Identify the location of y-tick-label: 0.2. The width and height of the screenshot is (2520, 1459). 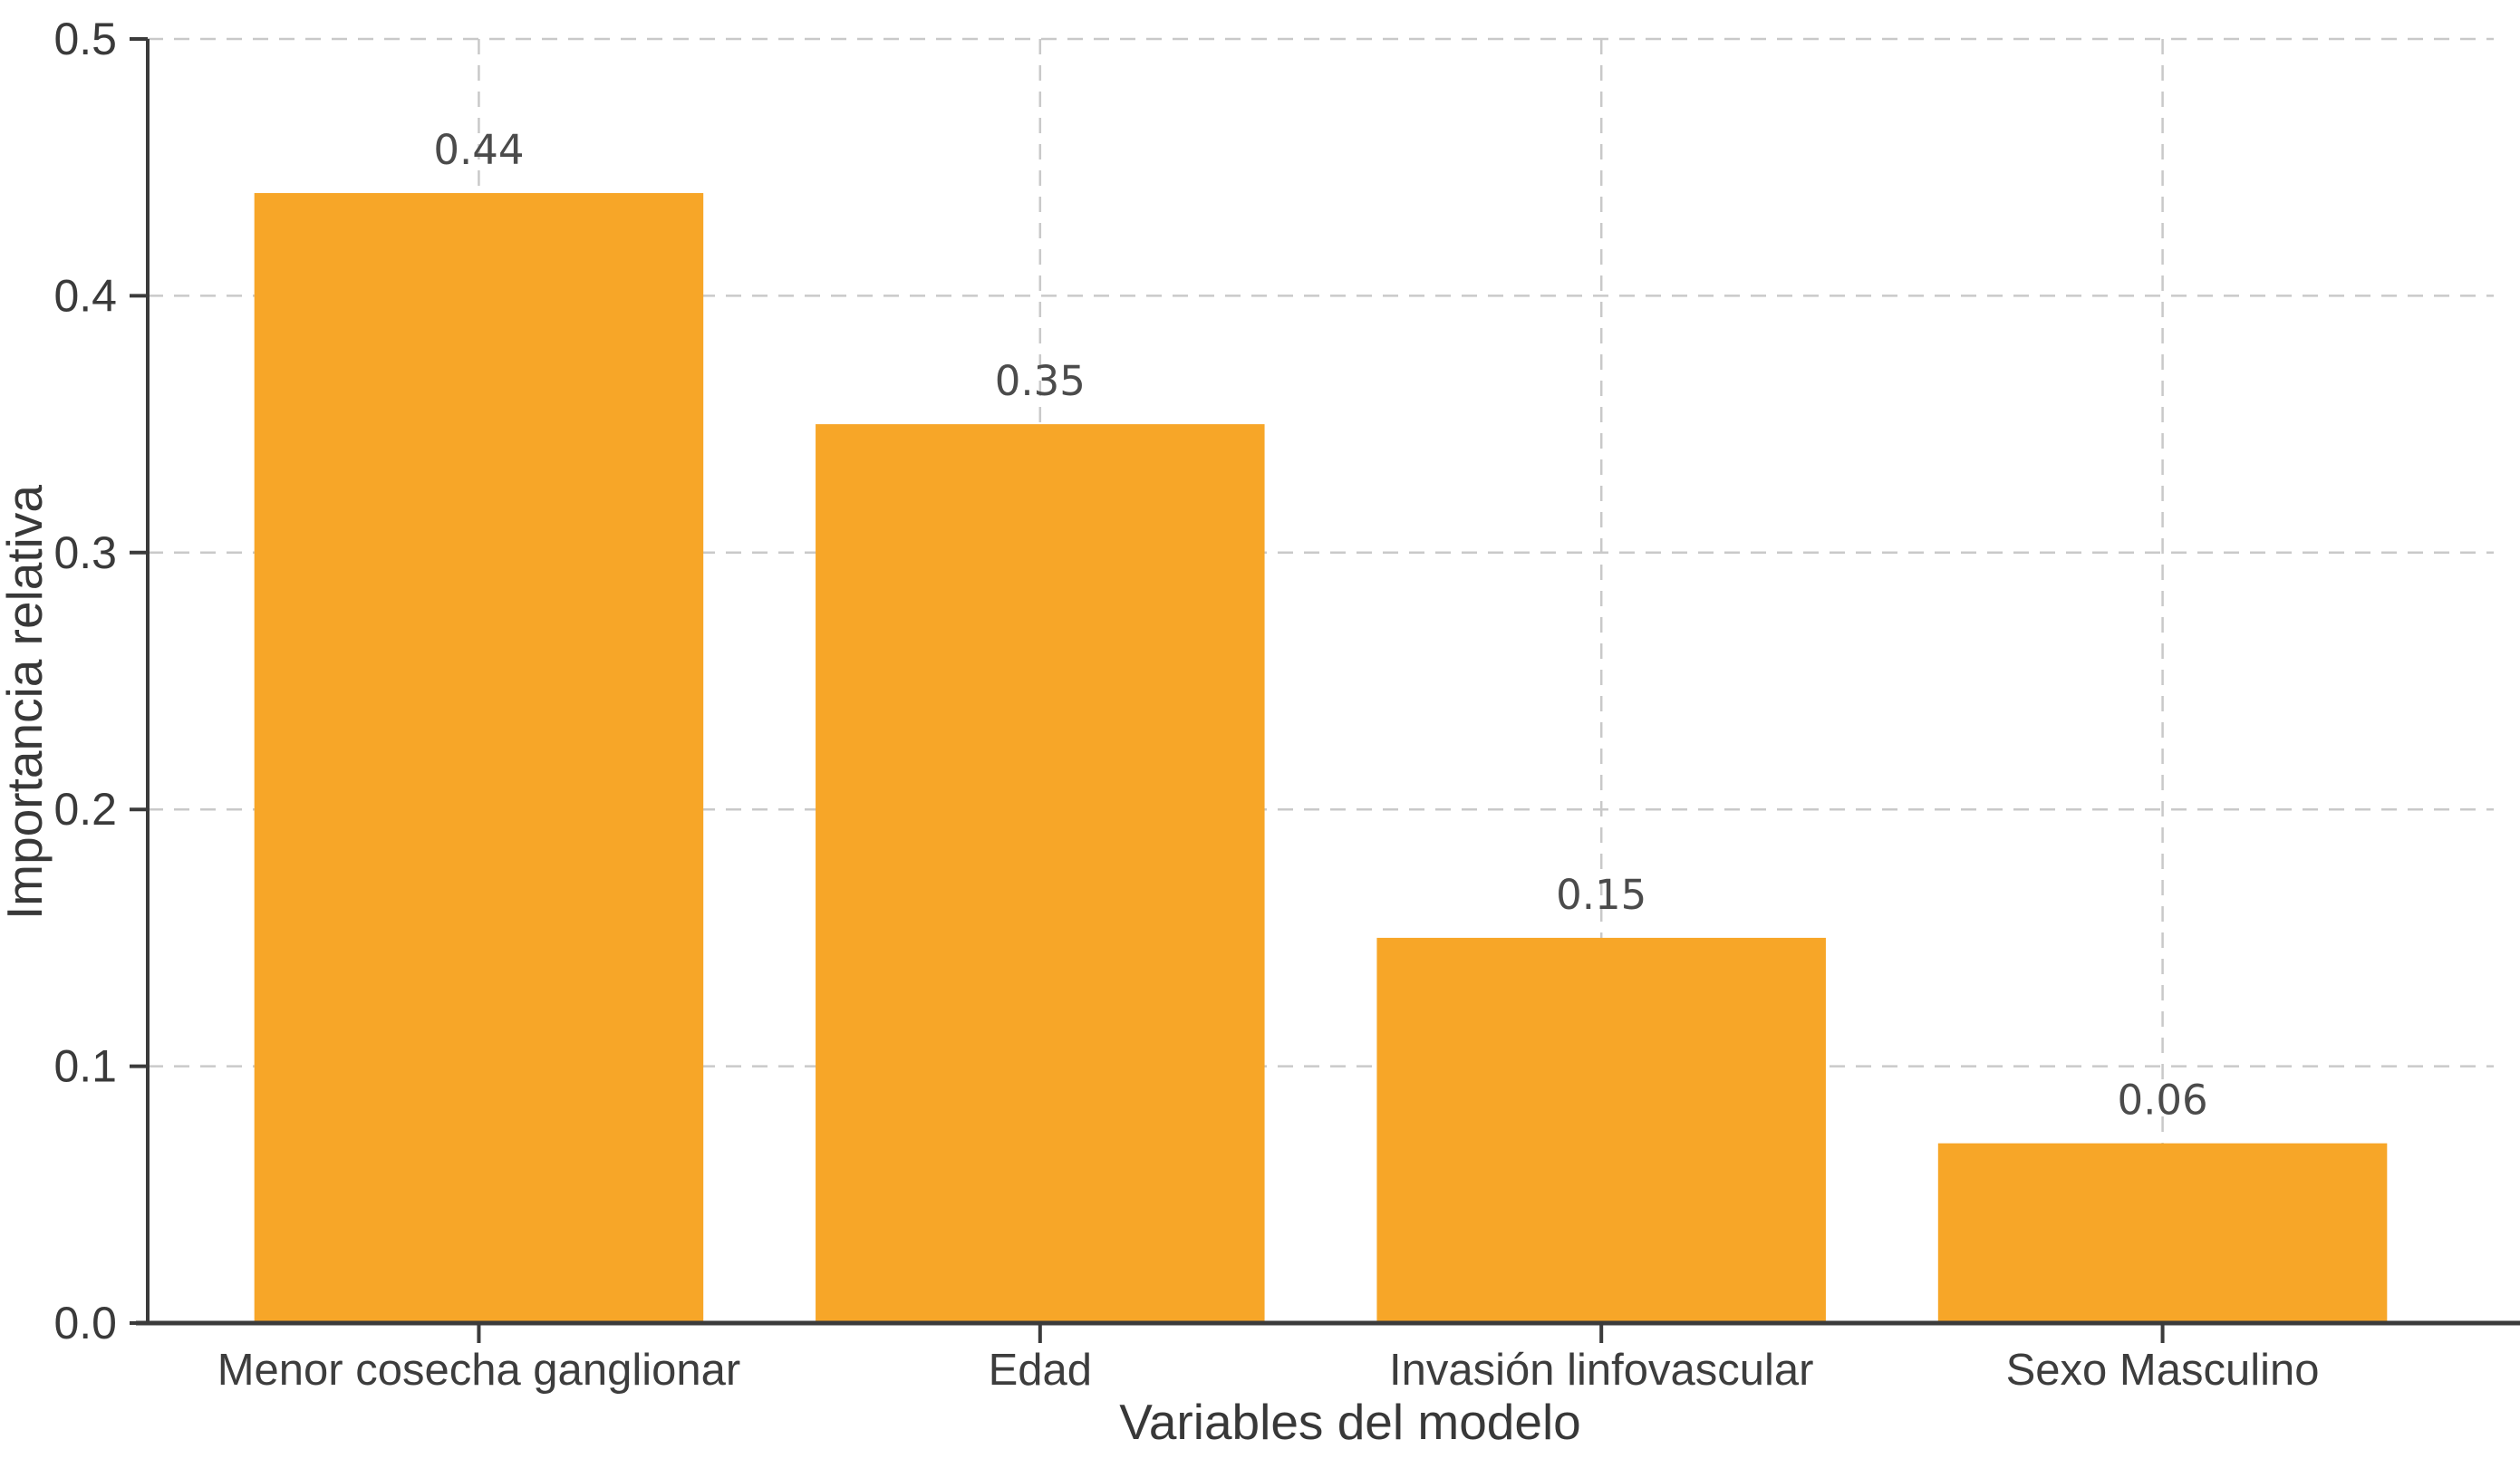
(85, 810).